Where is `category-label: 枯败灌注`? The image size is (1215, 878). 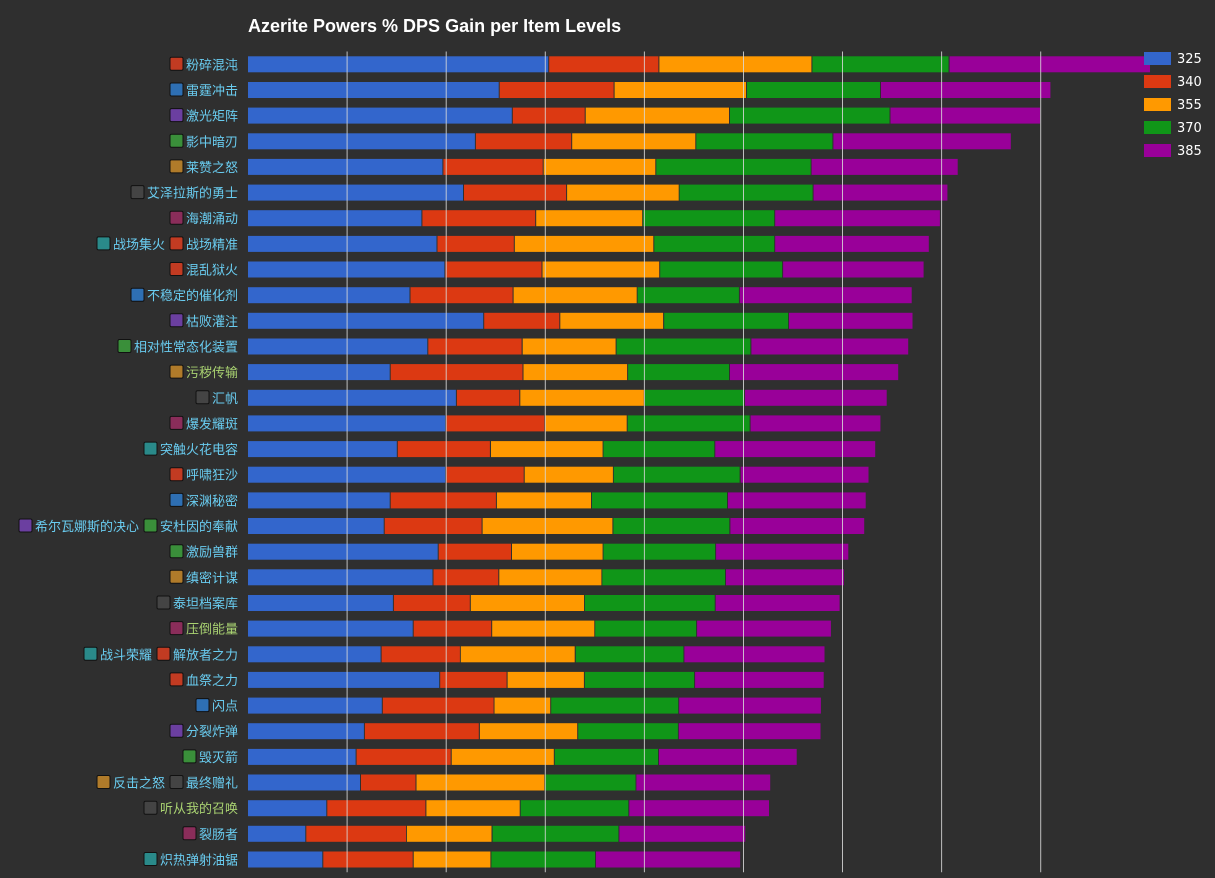
category-label: 枯败灌注 is located at coordinates (212, 322).